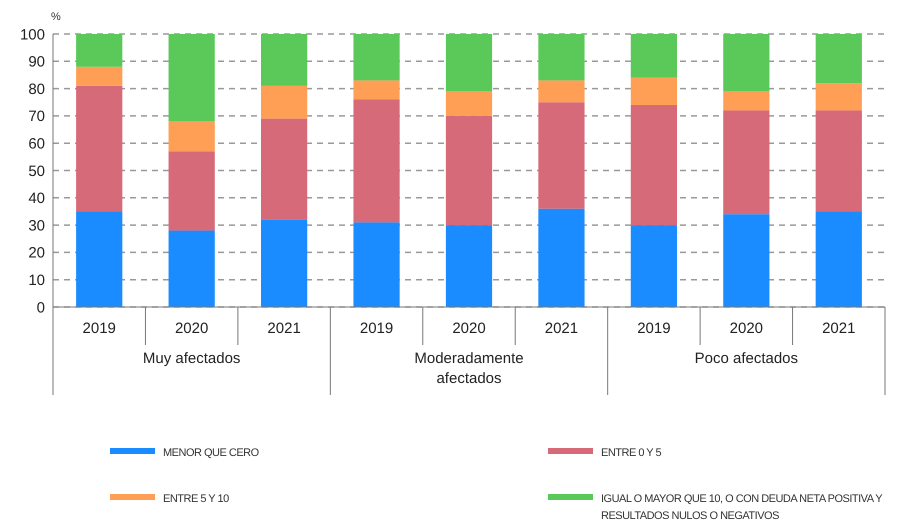 This screenshot has width=914, height=525. What do you see at coordinates (36, 171) in the screenshot?
I see `y-tick-label: 50` at bounding box center [36, 171].